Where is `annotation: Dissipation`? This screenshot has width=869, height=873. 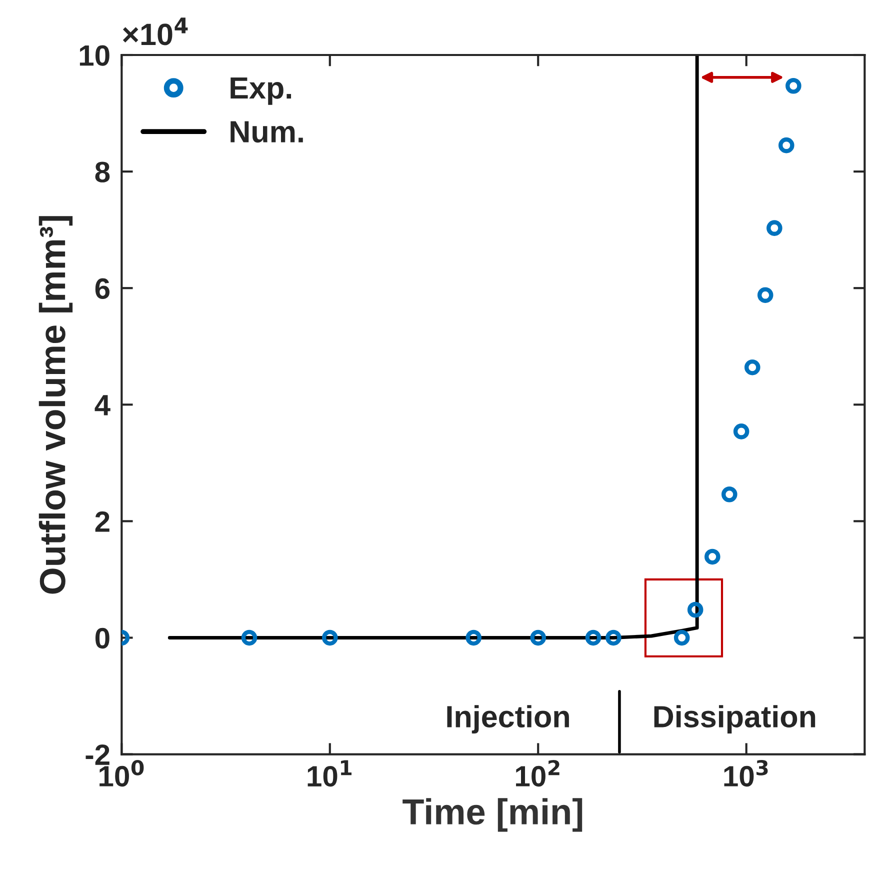 annotation: Dissipation is located at coordinates (735, 719).